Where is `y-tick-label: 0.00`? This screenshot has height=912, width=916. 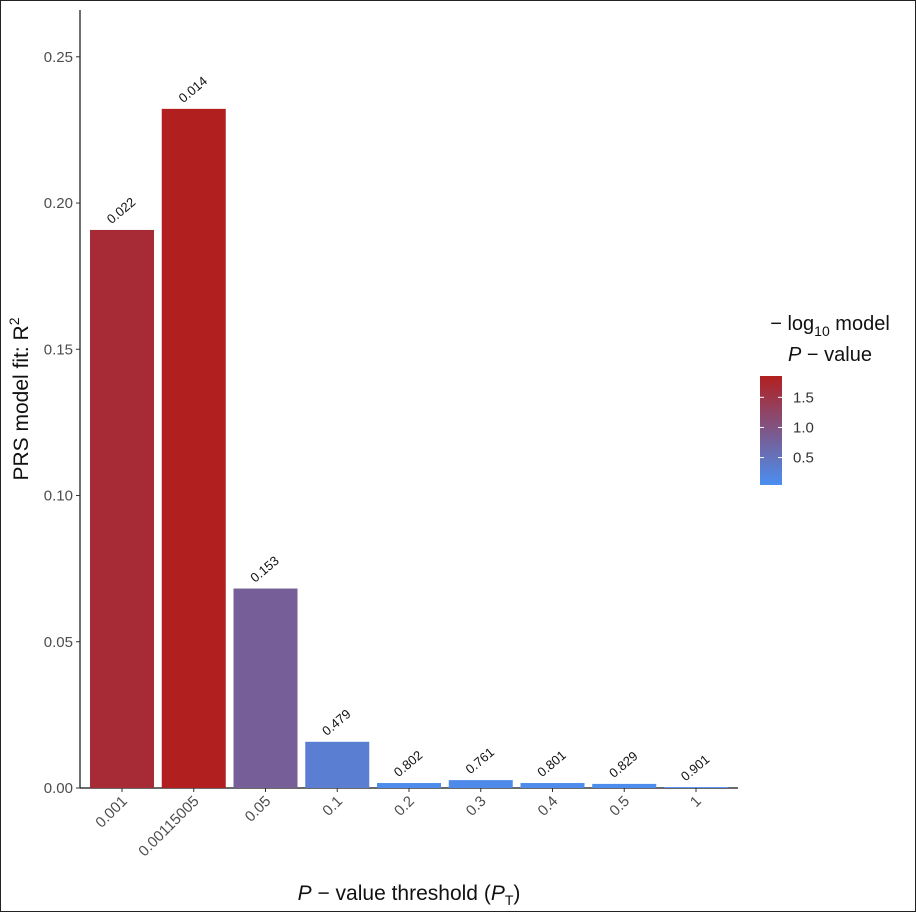
y-tick-label: 0.00 is located at coordinates (58, 788).